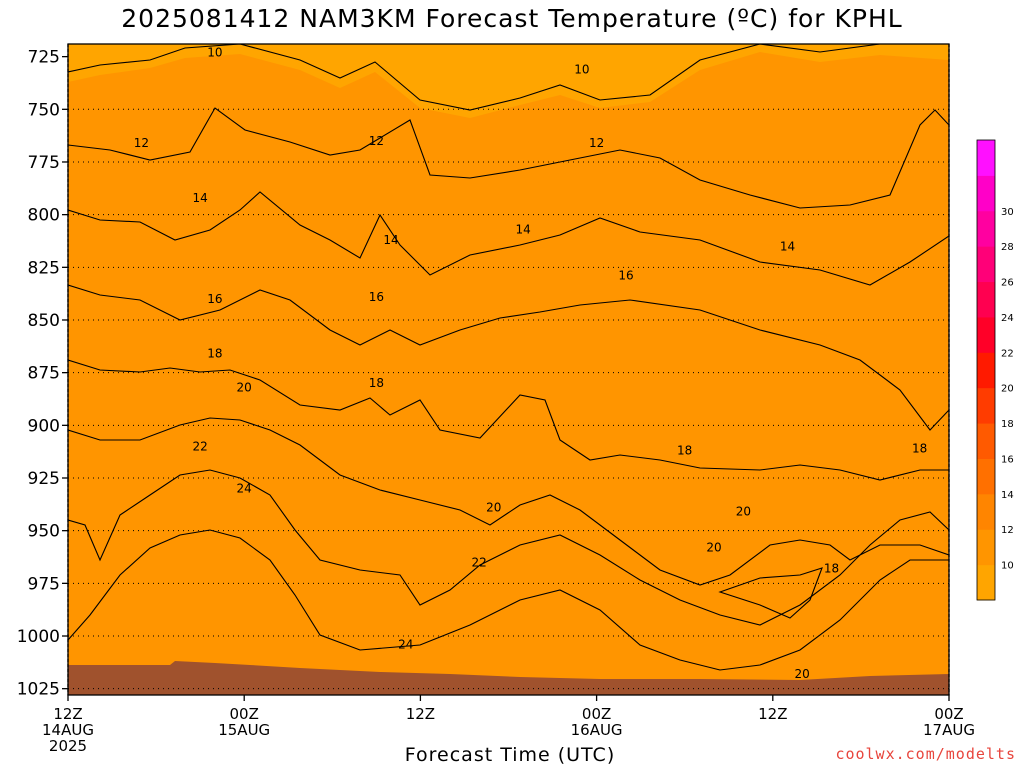  I want to click on contour-label-text-12: 18, so click(214, 354).